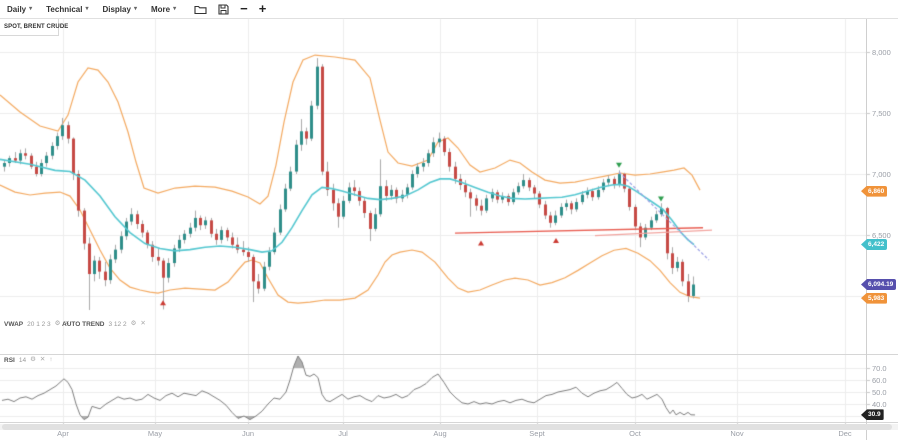 This screenshot has height=440, width=898. I want to click on auto-trend-indicator-label: AUTO TREND, so click(83, 324).